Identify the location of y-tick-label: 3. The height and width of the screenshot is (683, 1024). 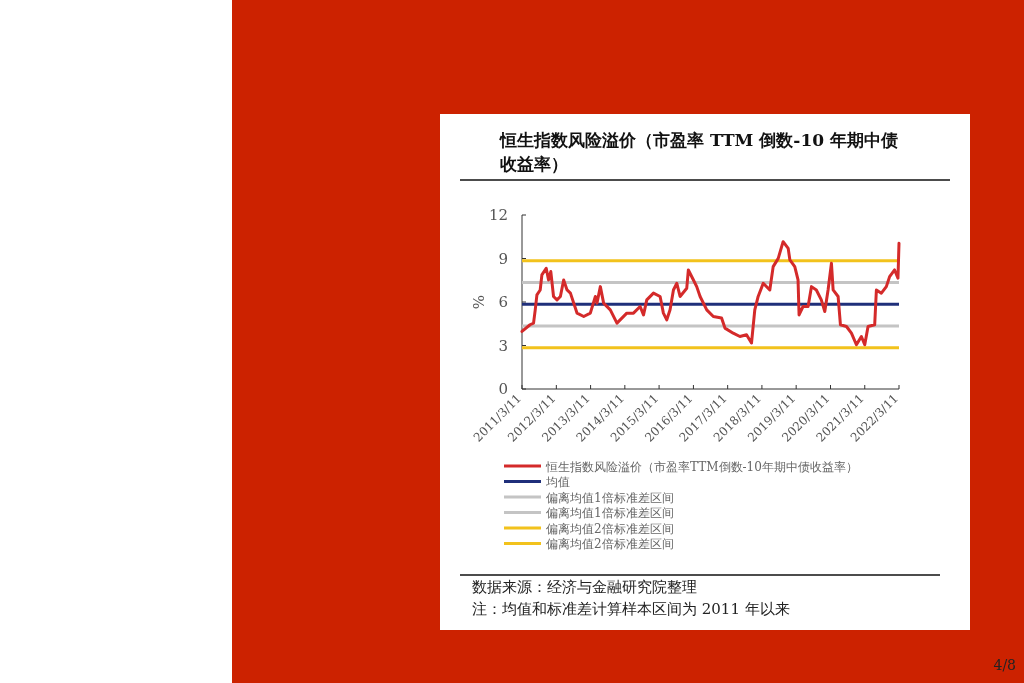
(503, 345).